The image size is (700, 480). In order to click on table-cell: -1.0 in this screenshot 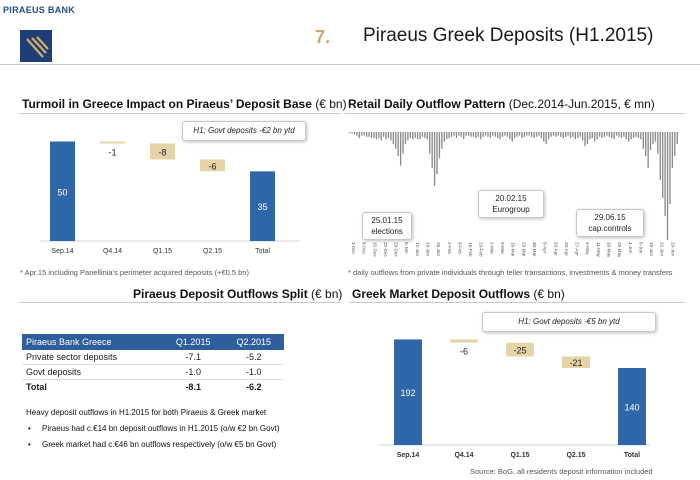, I will do `click(253, 372)`.